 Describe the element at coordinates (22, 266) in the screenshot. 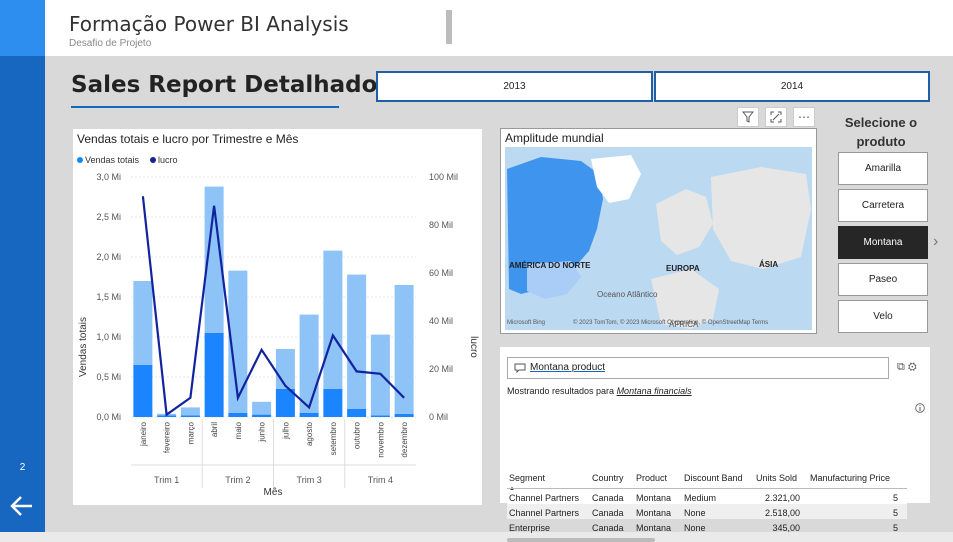

I see `left-nav-bar: 2` at that location.